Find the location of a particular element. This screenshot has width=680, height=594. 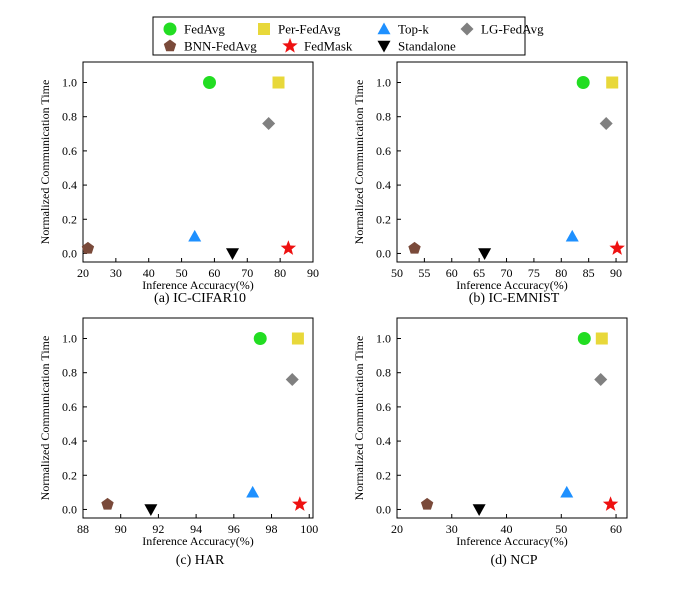

legend-item-fedavg: FedAvg is located at coordinates (194, 29).